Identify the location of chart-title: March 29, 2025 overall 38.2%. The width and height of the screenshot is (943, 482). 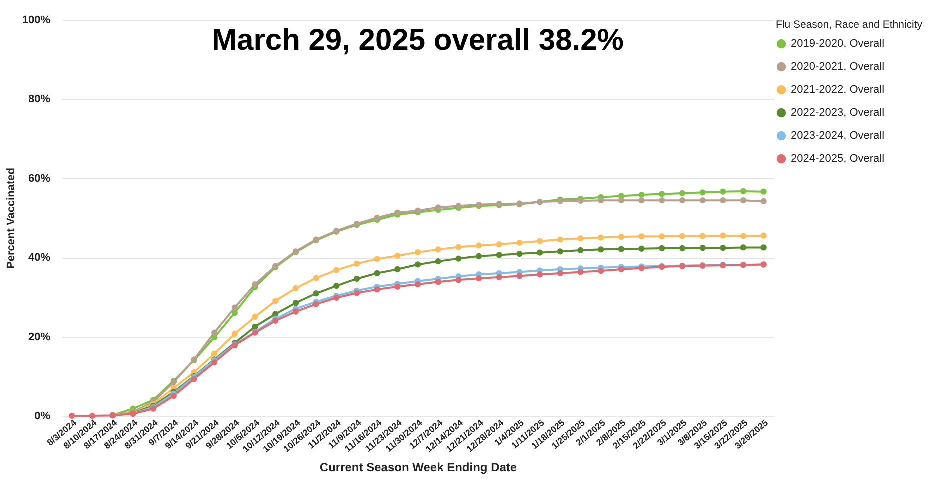
(418, 40).